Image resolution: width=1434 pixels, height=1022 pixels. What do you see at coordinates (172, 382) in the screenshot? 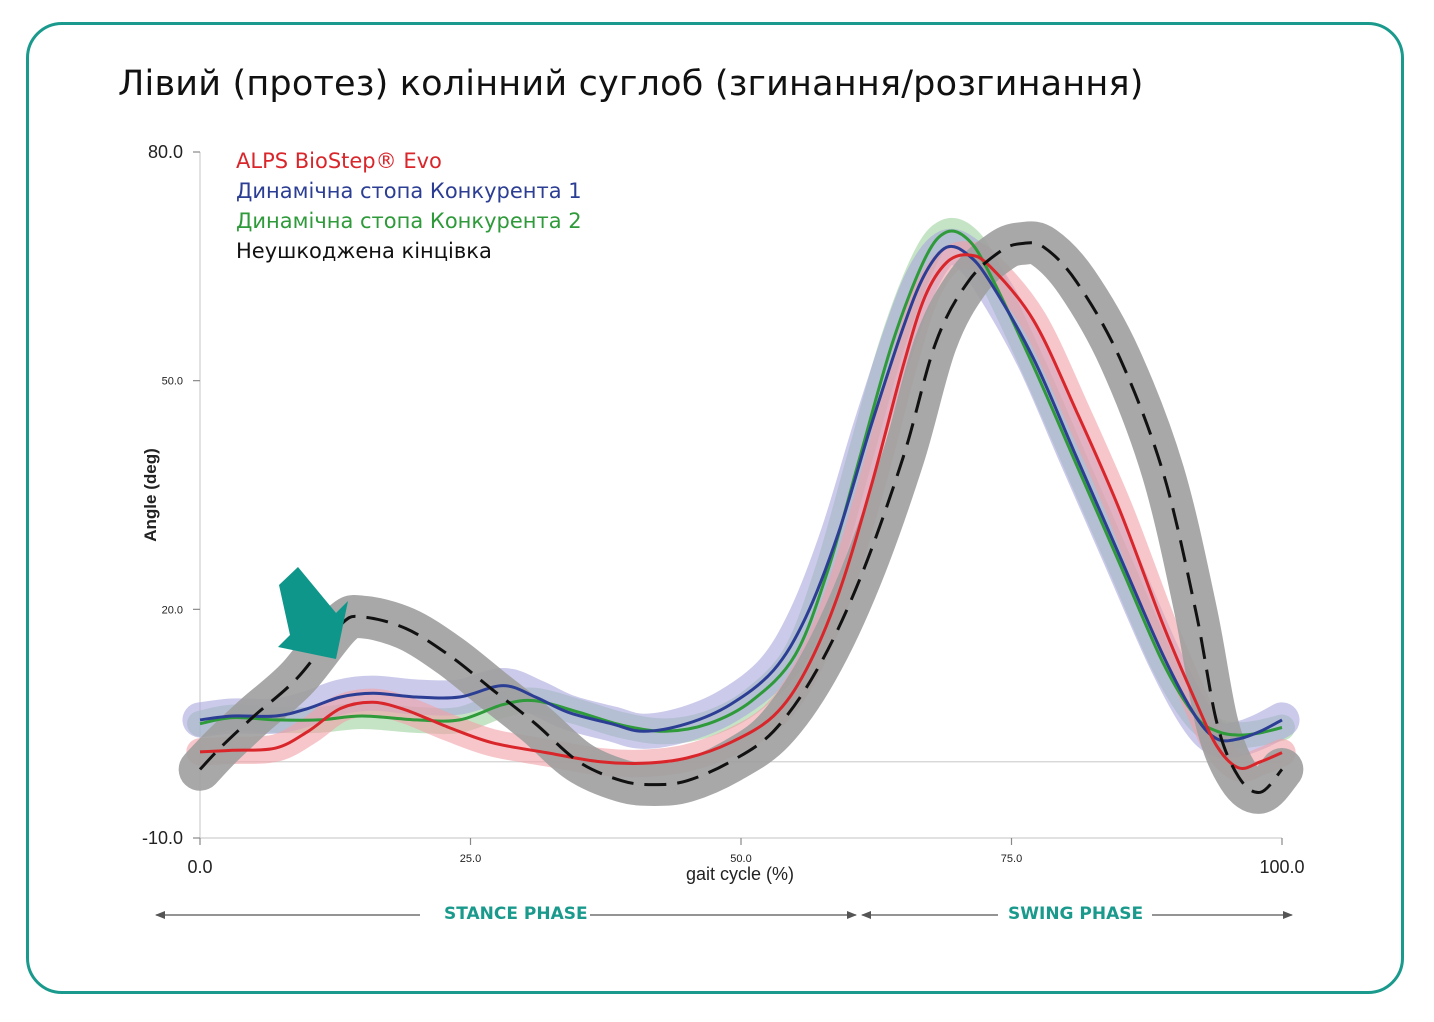
I see `y-tick-label: 50.0` at bounding box center [172, 382].